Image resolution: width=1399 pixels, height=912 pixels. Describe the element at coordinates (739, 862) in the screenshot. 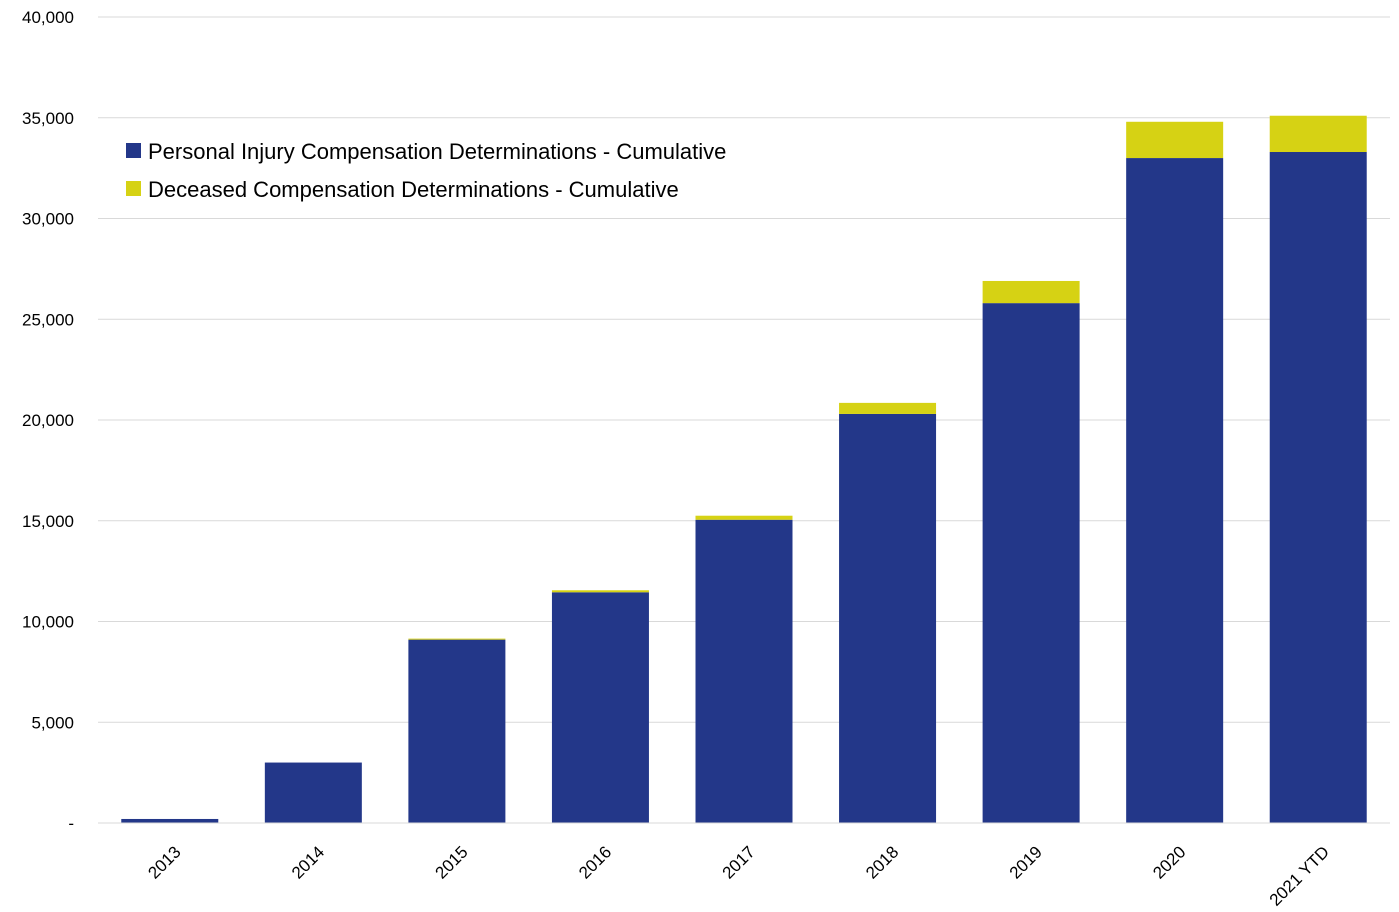

I see `x-tick-label: 2017` at that location.